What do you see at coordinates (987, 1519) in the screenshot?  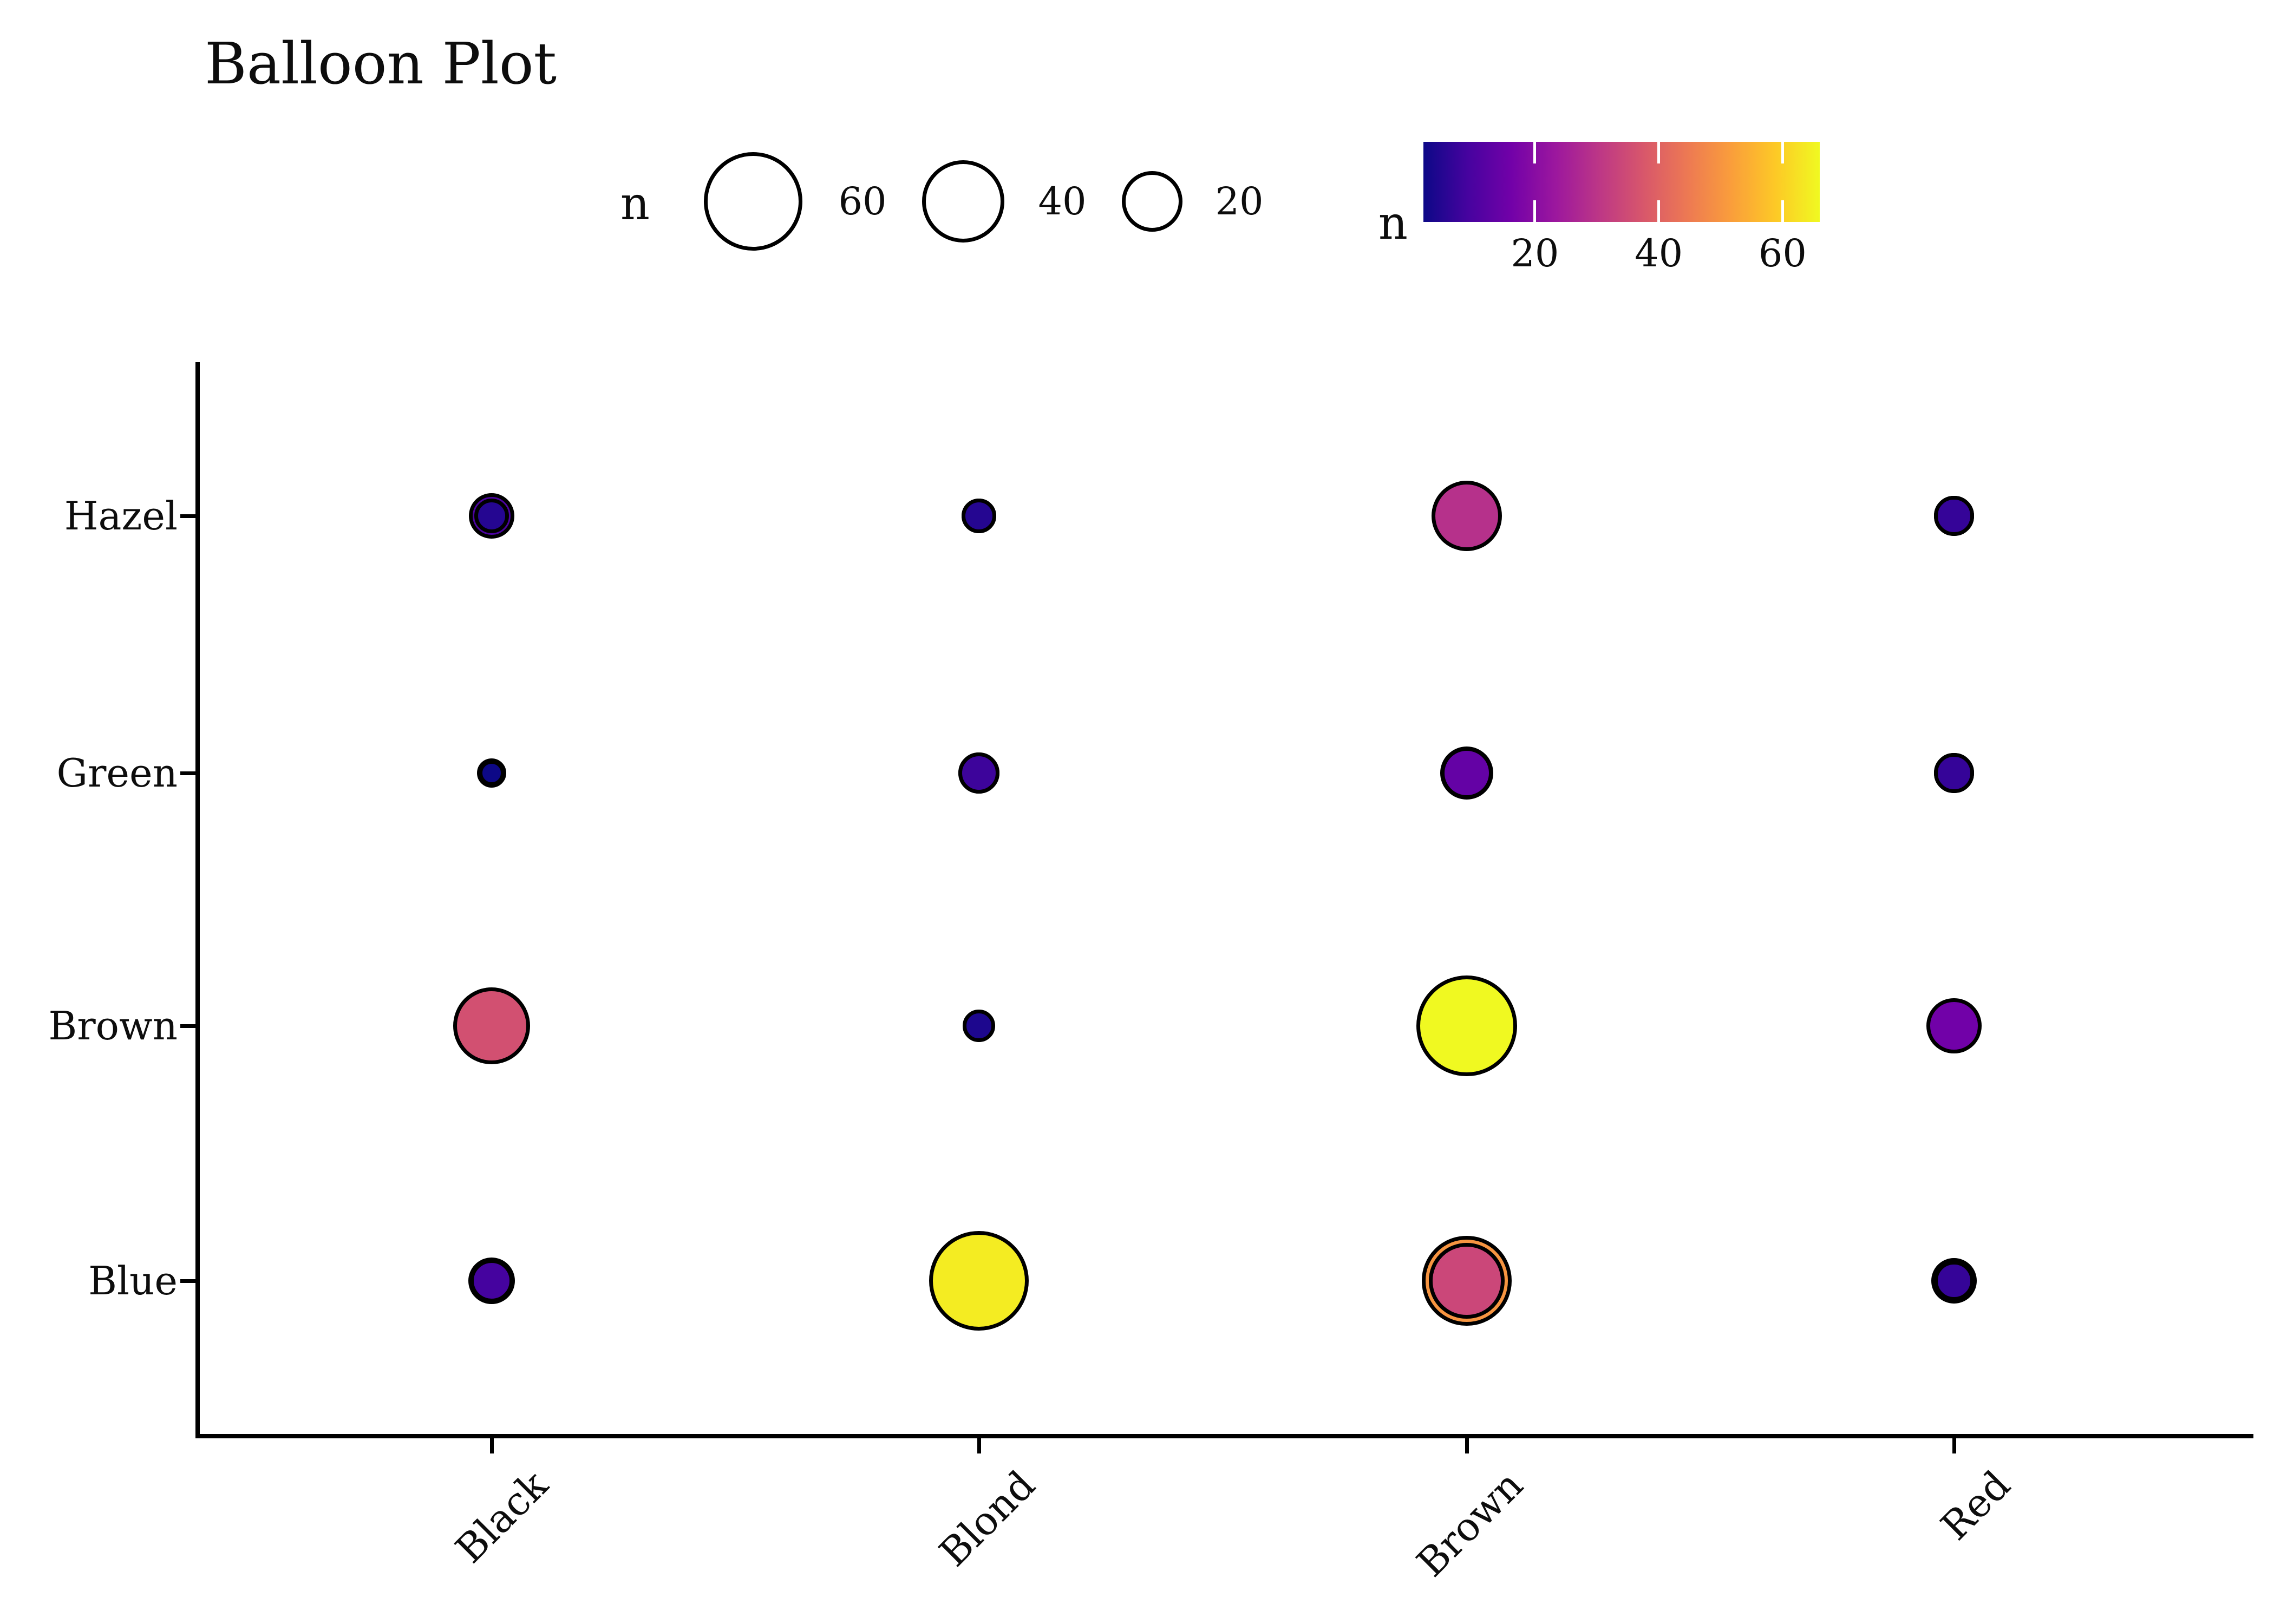 I see `x-tick-label: Blond` at bounding box center [987, 1519].